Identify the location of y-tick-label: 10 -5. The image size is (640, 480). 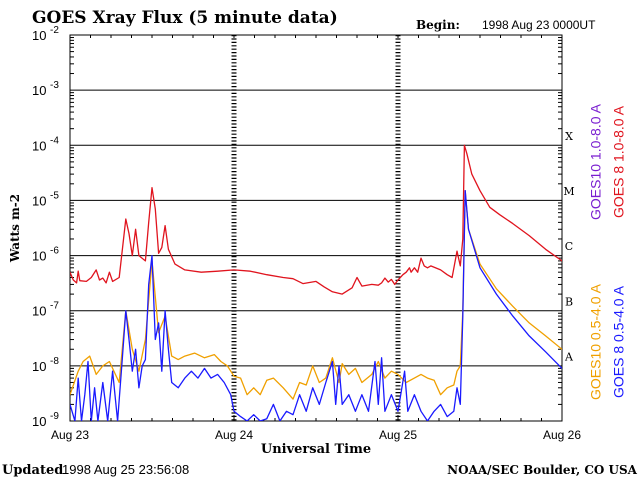
(45, 199).